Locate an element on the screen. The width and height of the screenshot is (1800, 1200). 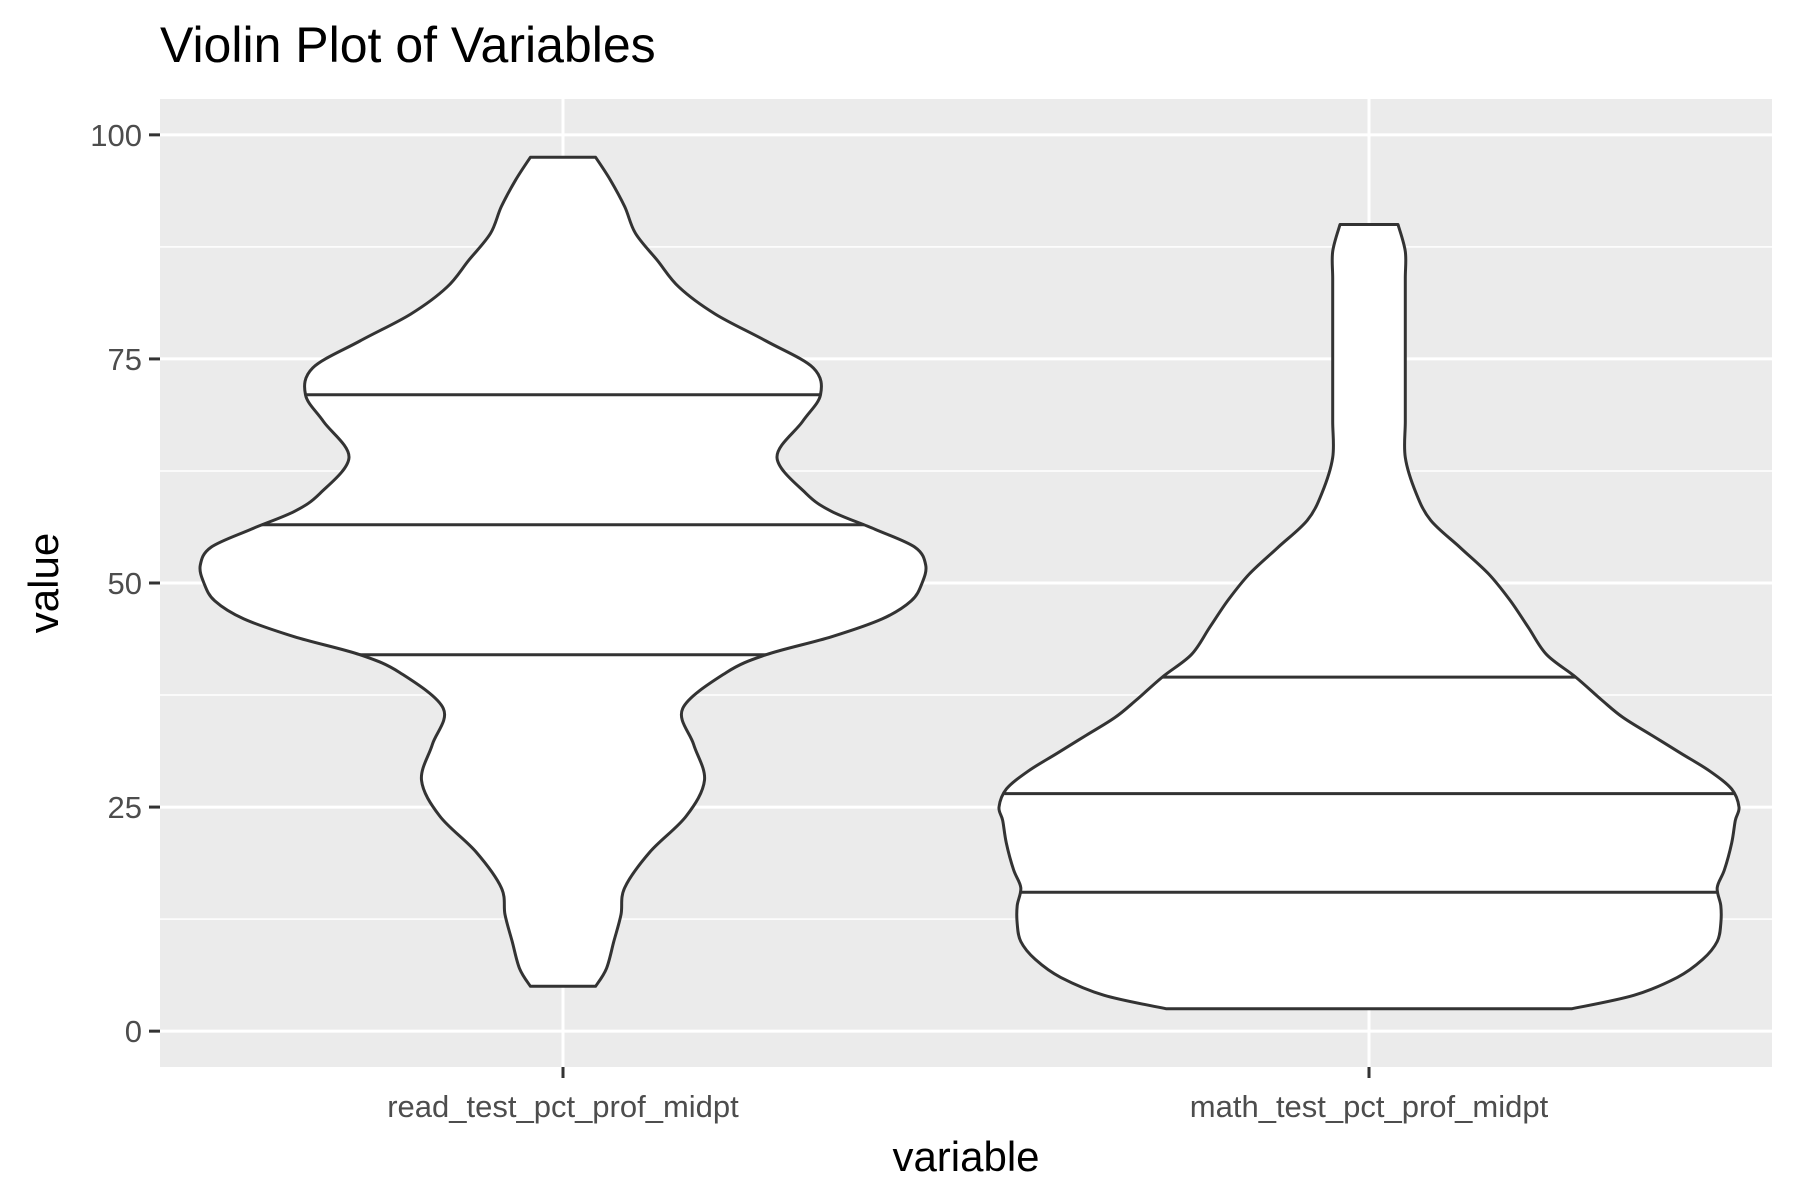
y-tick-label: 0 is located at coordinates (133, 1031).